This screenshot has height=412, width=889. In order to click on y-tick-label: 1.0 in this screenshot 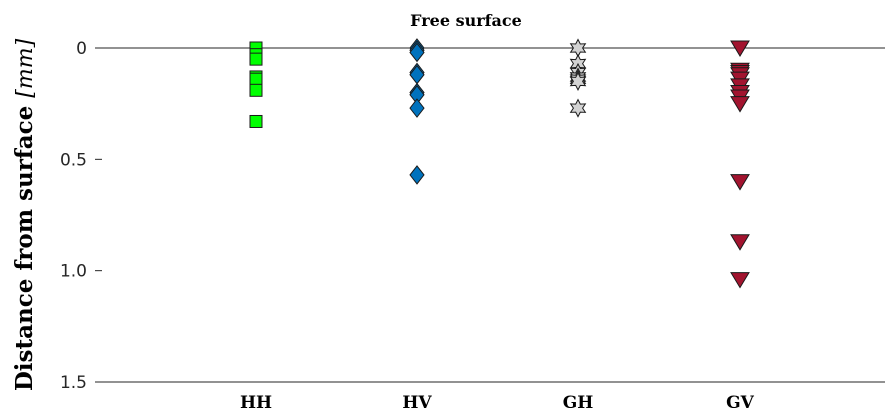, I will do `click(73, 272)`.